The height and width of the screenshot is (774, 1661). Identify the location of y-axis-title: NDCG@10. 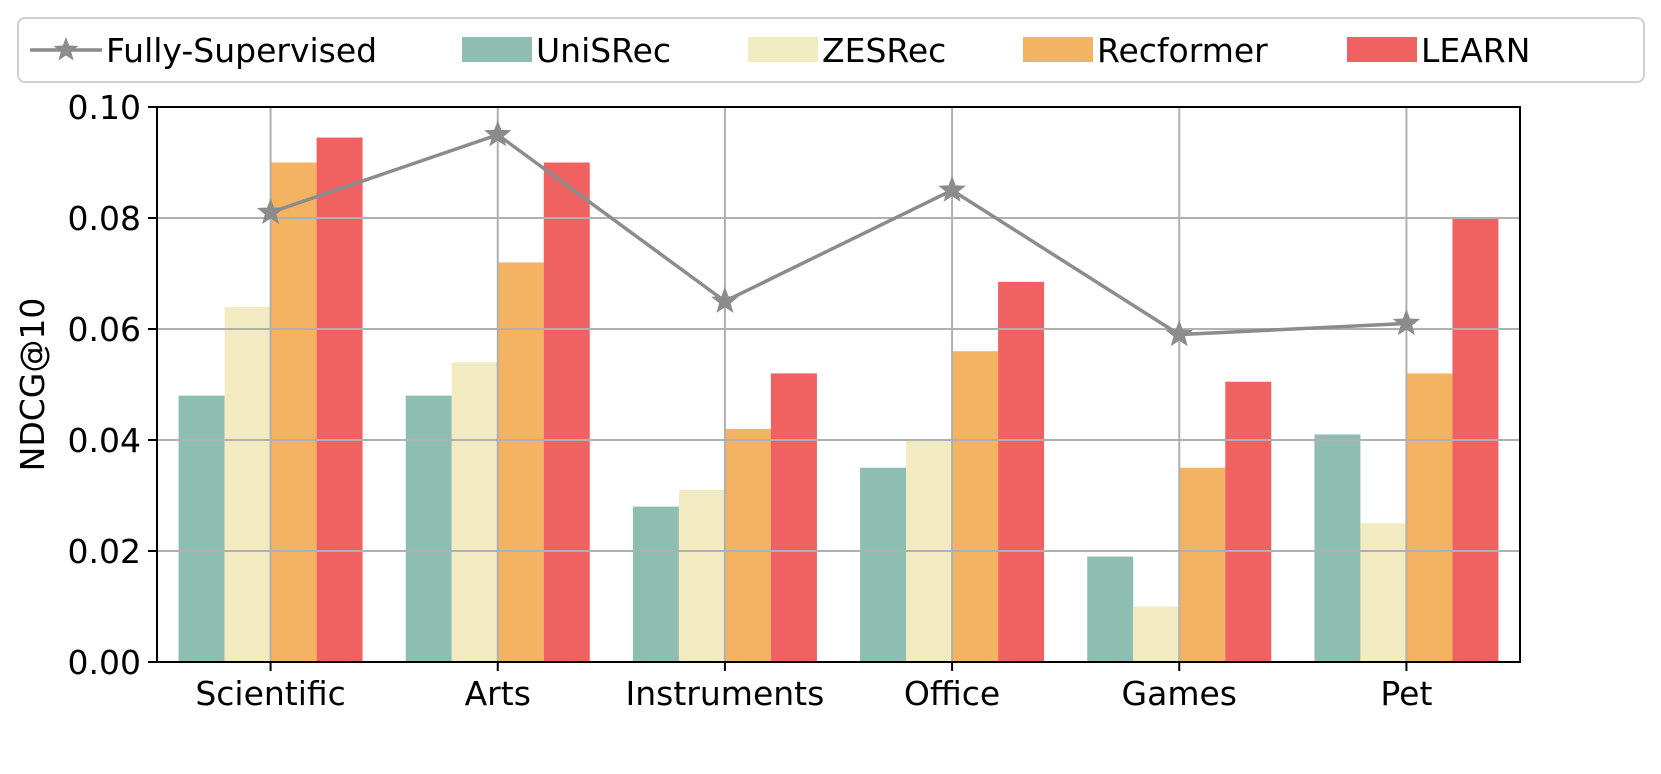
(32, 385).